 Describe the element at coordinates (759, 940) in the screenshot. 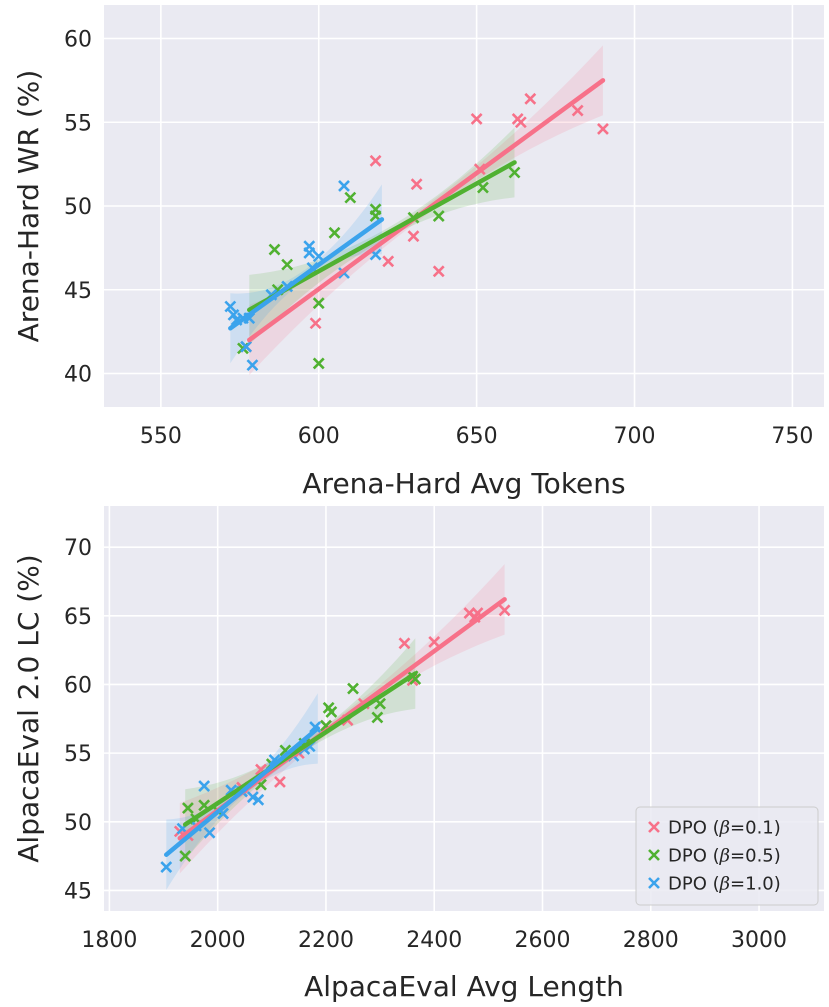

I see `x-tick-label: 3000` at that location.